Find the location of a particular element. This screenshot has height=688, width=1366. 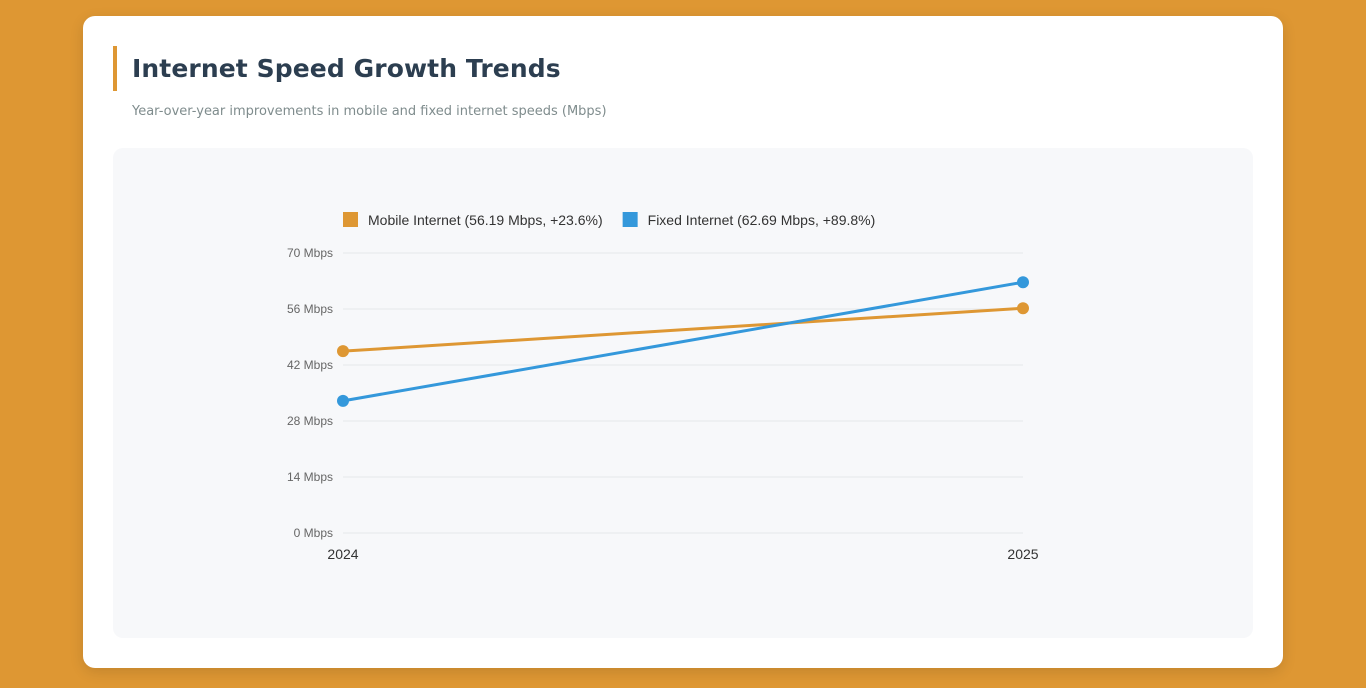

legend-label: Mobile Internet (56.19 Mbps, +23.6%) is located at coordinates (485, 220).